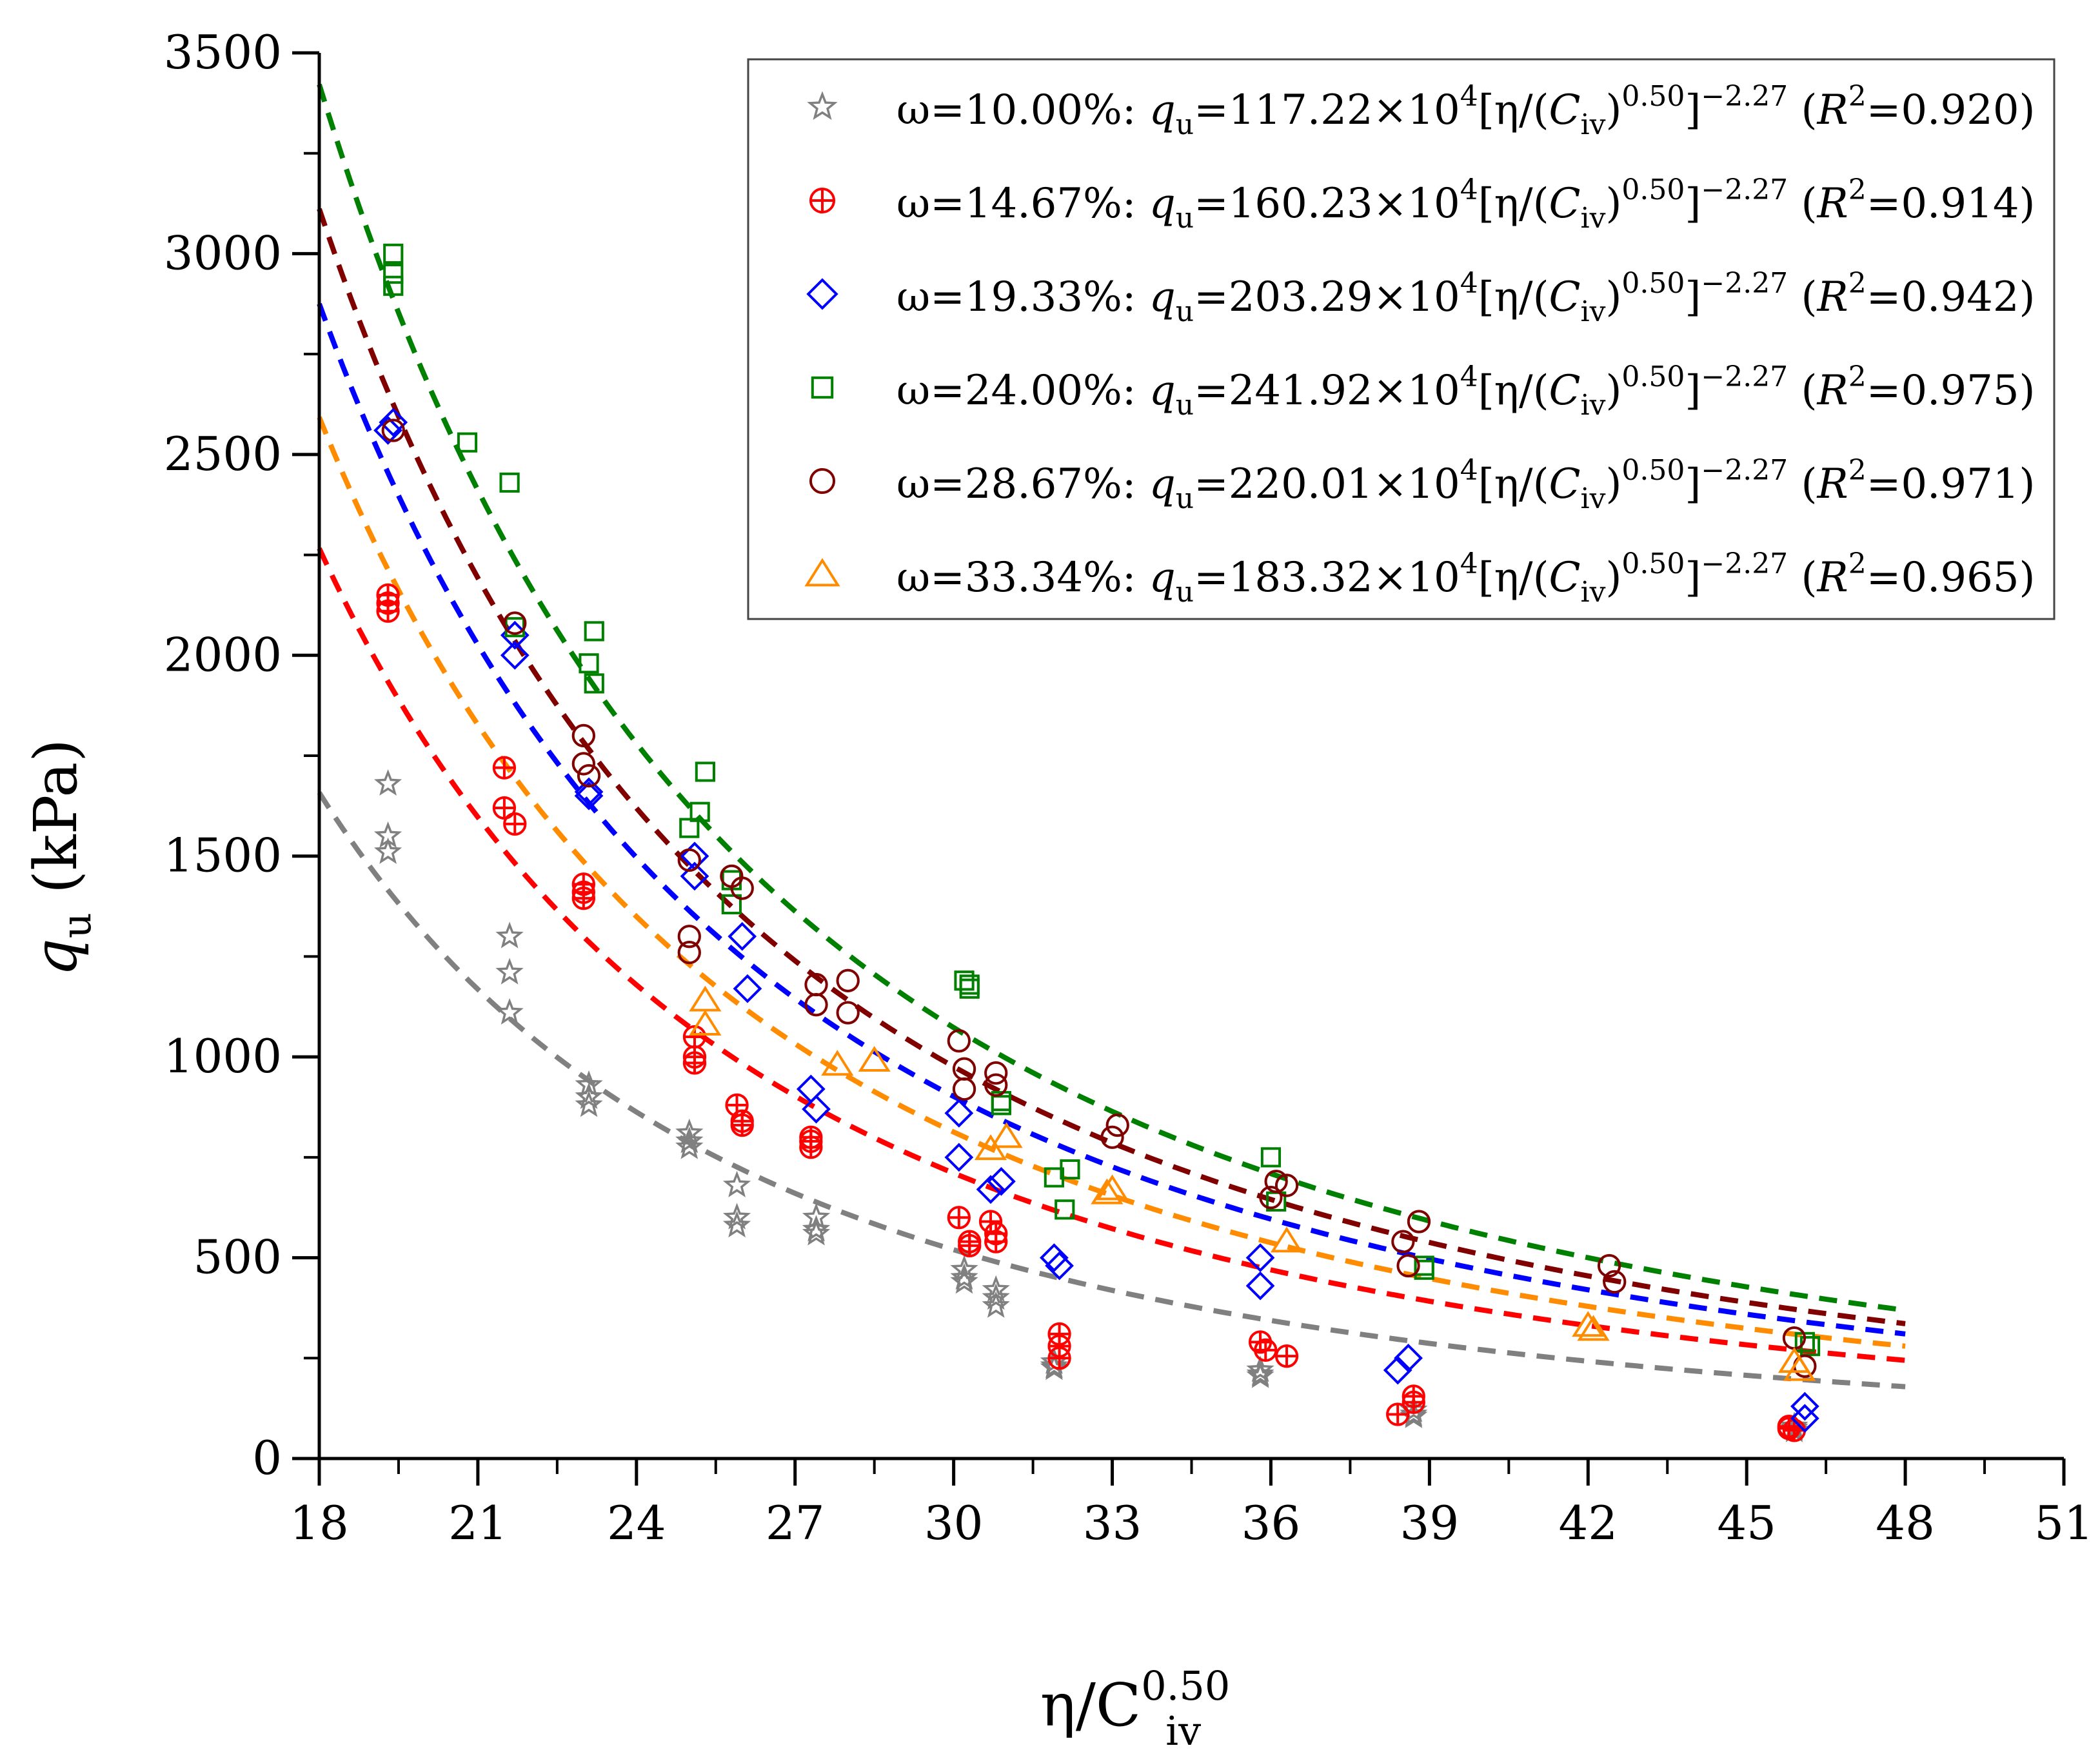 The image size is (2100, 1759). What do you see at coordinates (1588, 1523) in the screenshot?
I see `x-tick-label: 42` at bounding box center [1588, 1523].